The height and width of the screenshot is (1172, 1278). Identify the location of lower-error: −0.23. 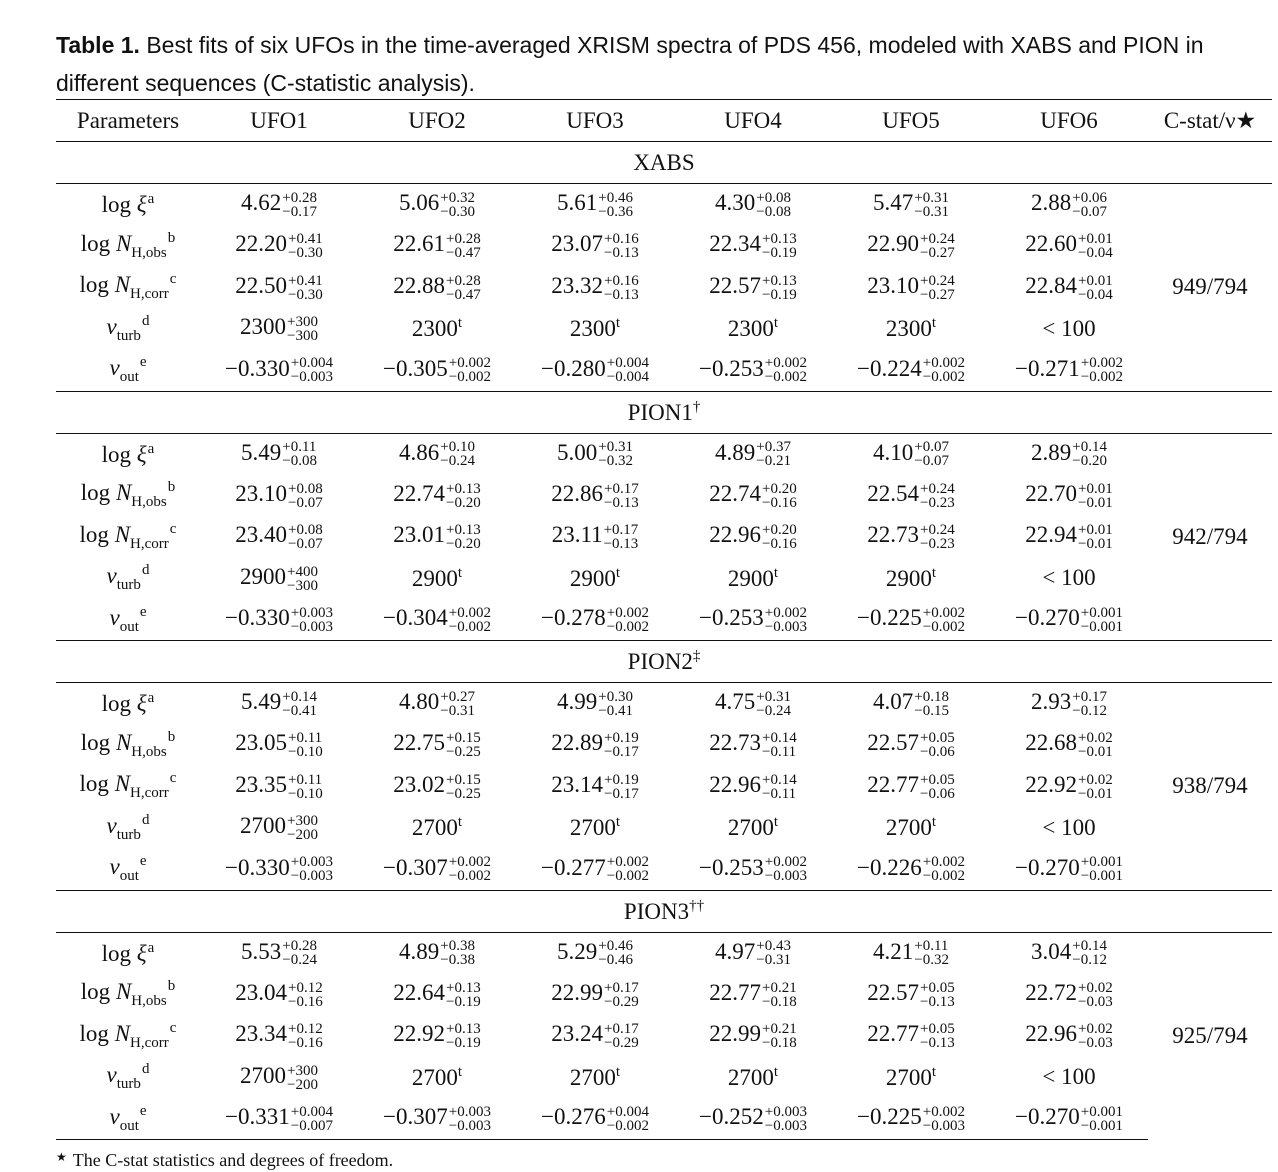
(937, 502).